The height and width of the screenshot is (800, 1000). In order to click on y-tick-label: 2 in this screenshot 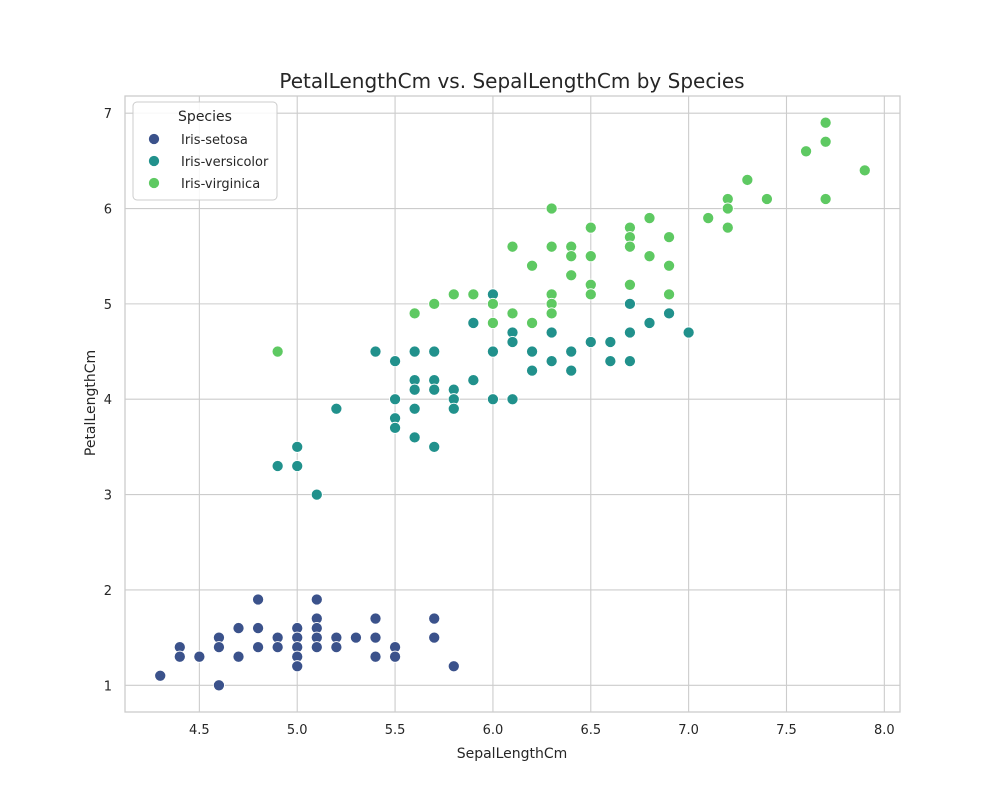, I will do `click(108, 591)`.